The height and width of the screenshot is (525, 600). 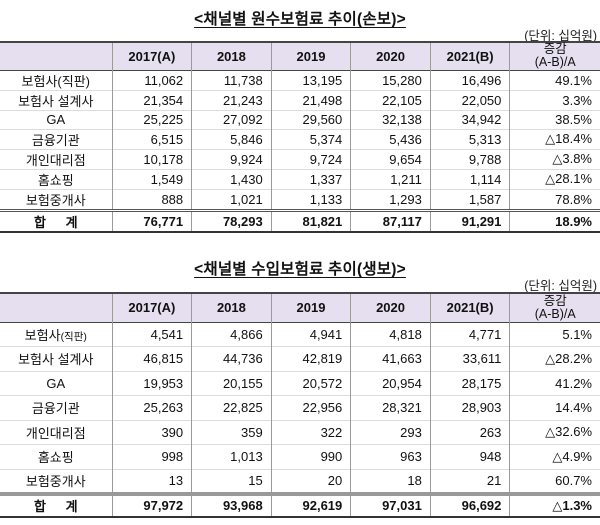 What do you see at coordinates (469, 383) in the screenshot?
I see `cell-2021: 28,175` at bounding box center [469, 383].